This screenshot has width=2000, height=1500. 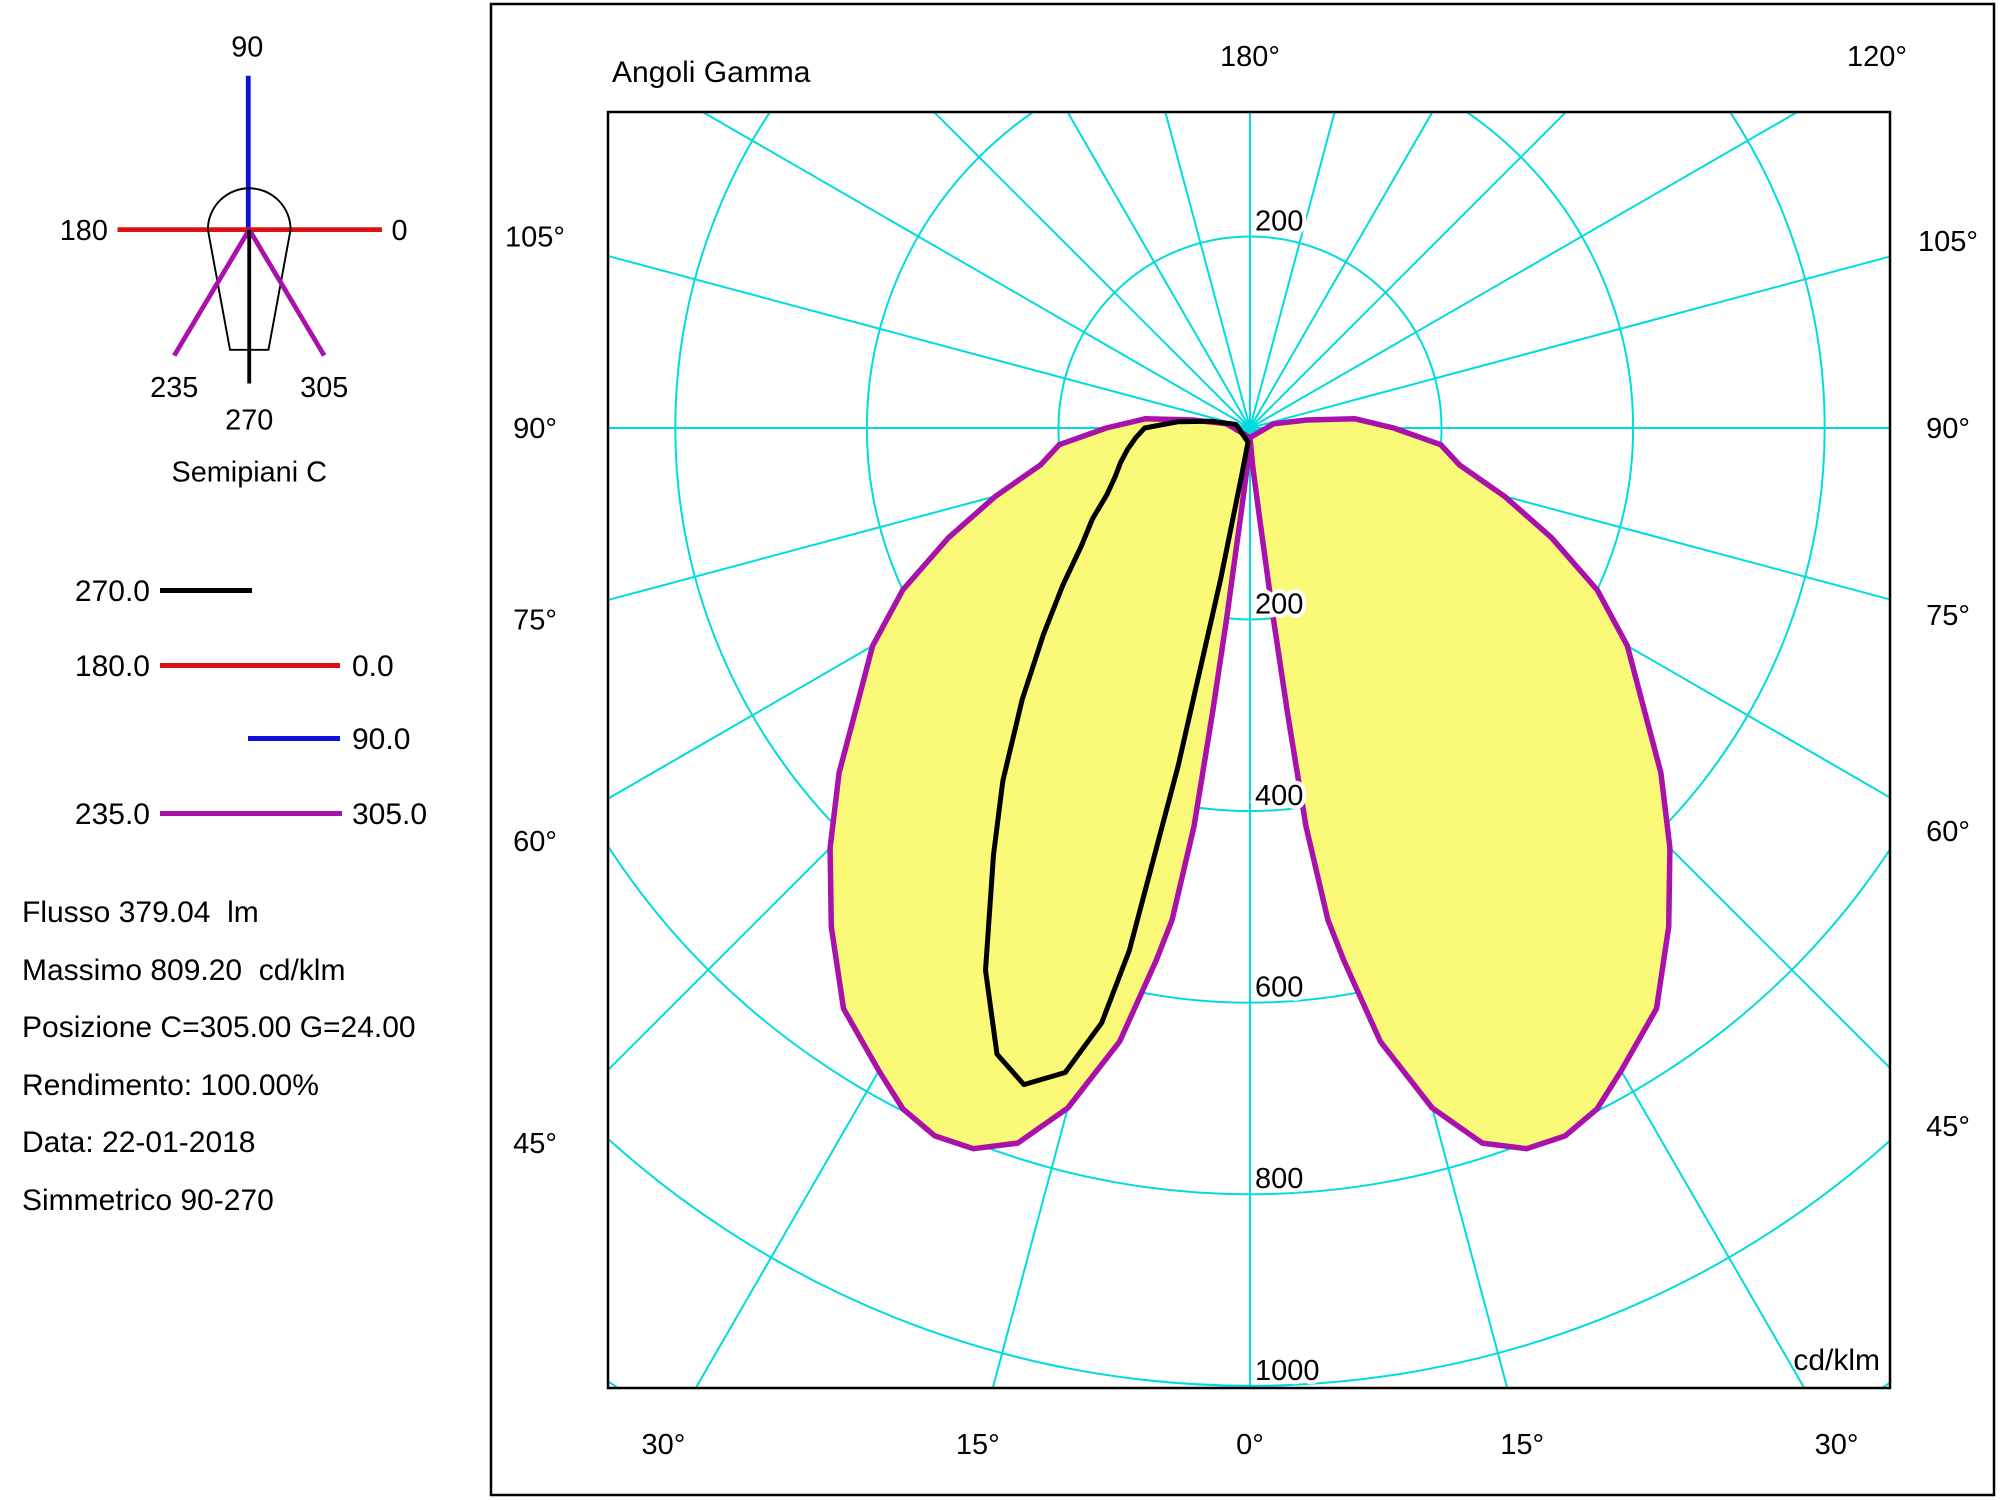 I want to click on efficiency-value: Rendimento: 100.00%, so click(x=170, y=1085).